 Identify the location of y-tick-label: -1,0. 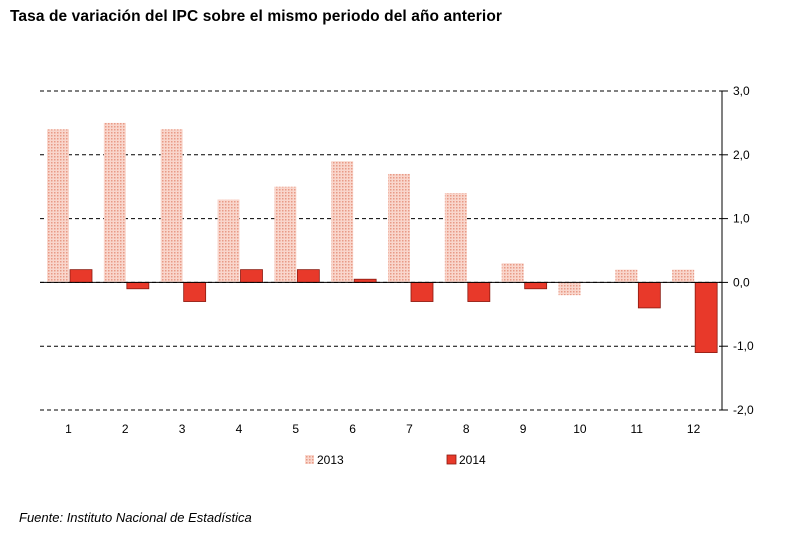
(743, 346).